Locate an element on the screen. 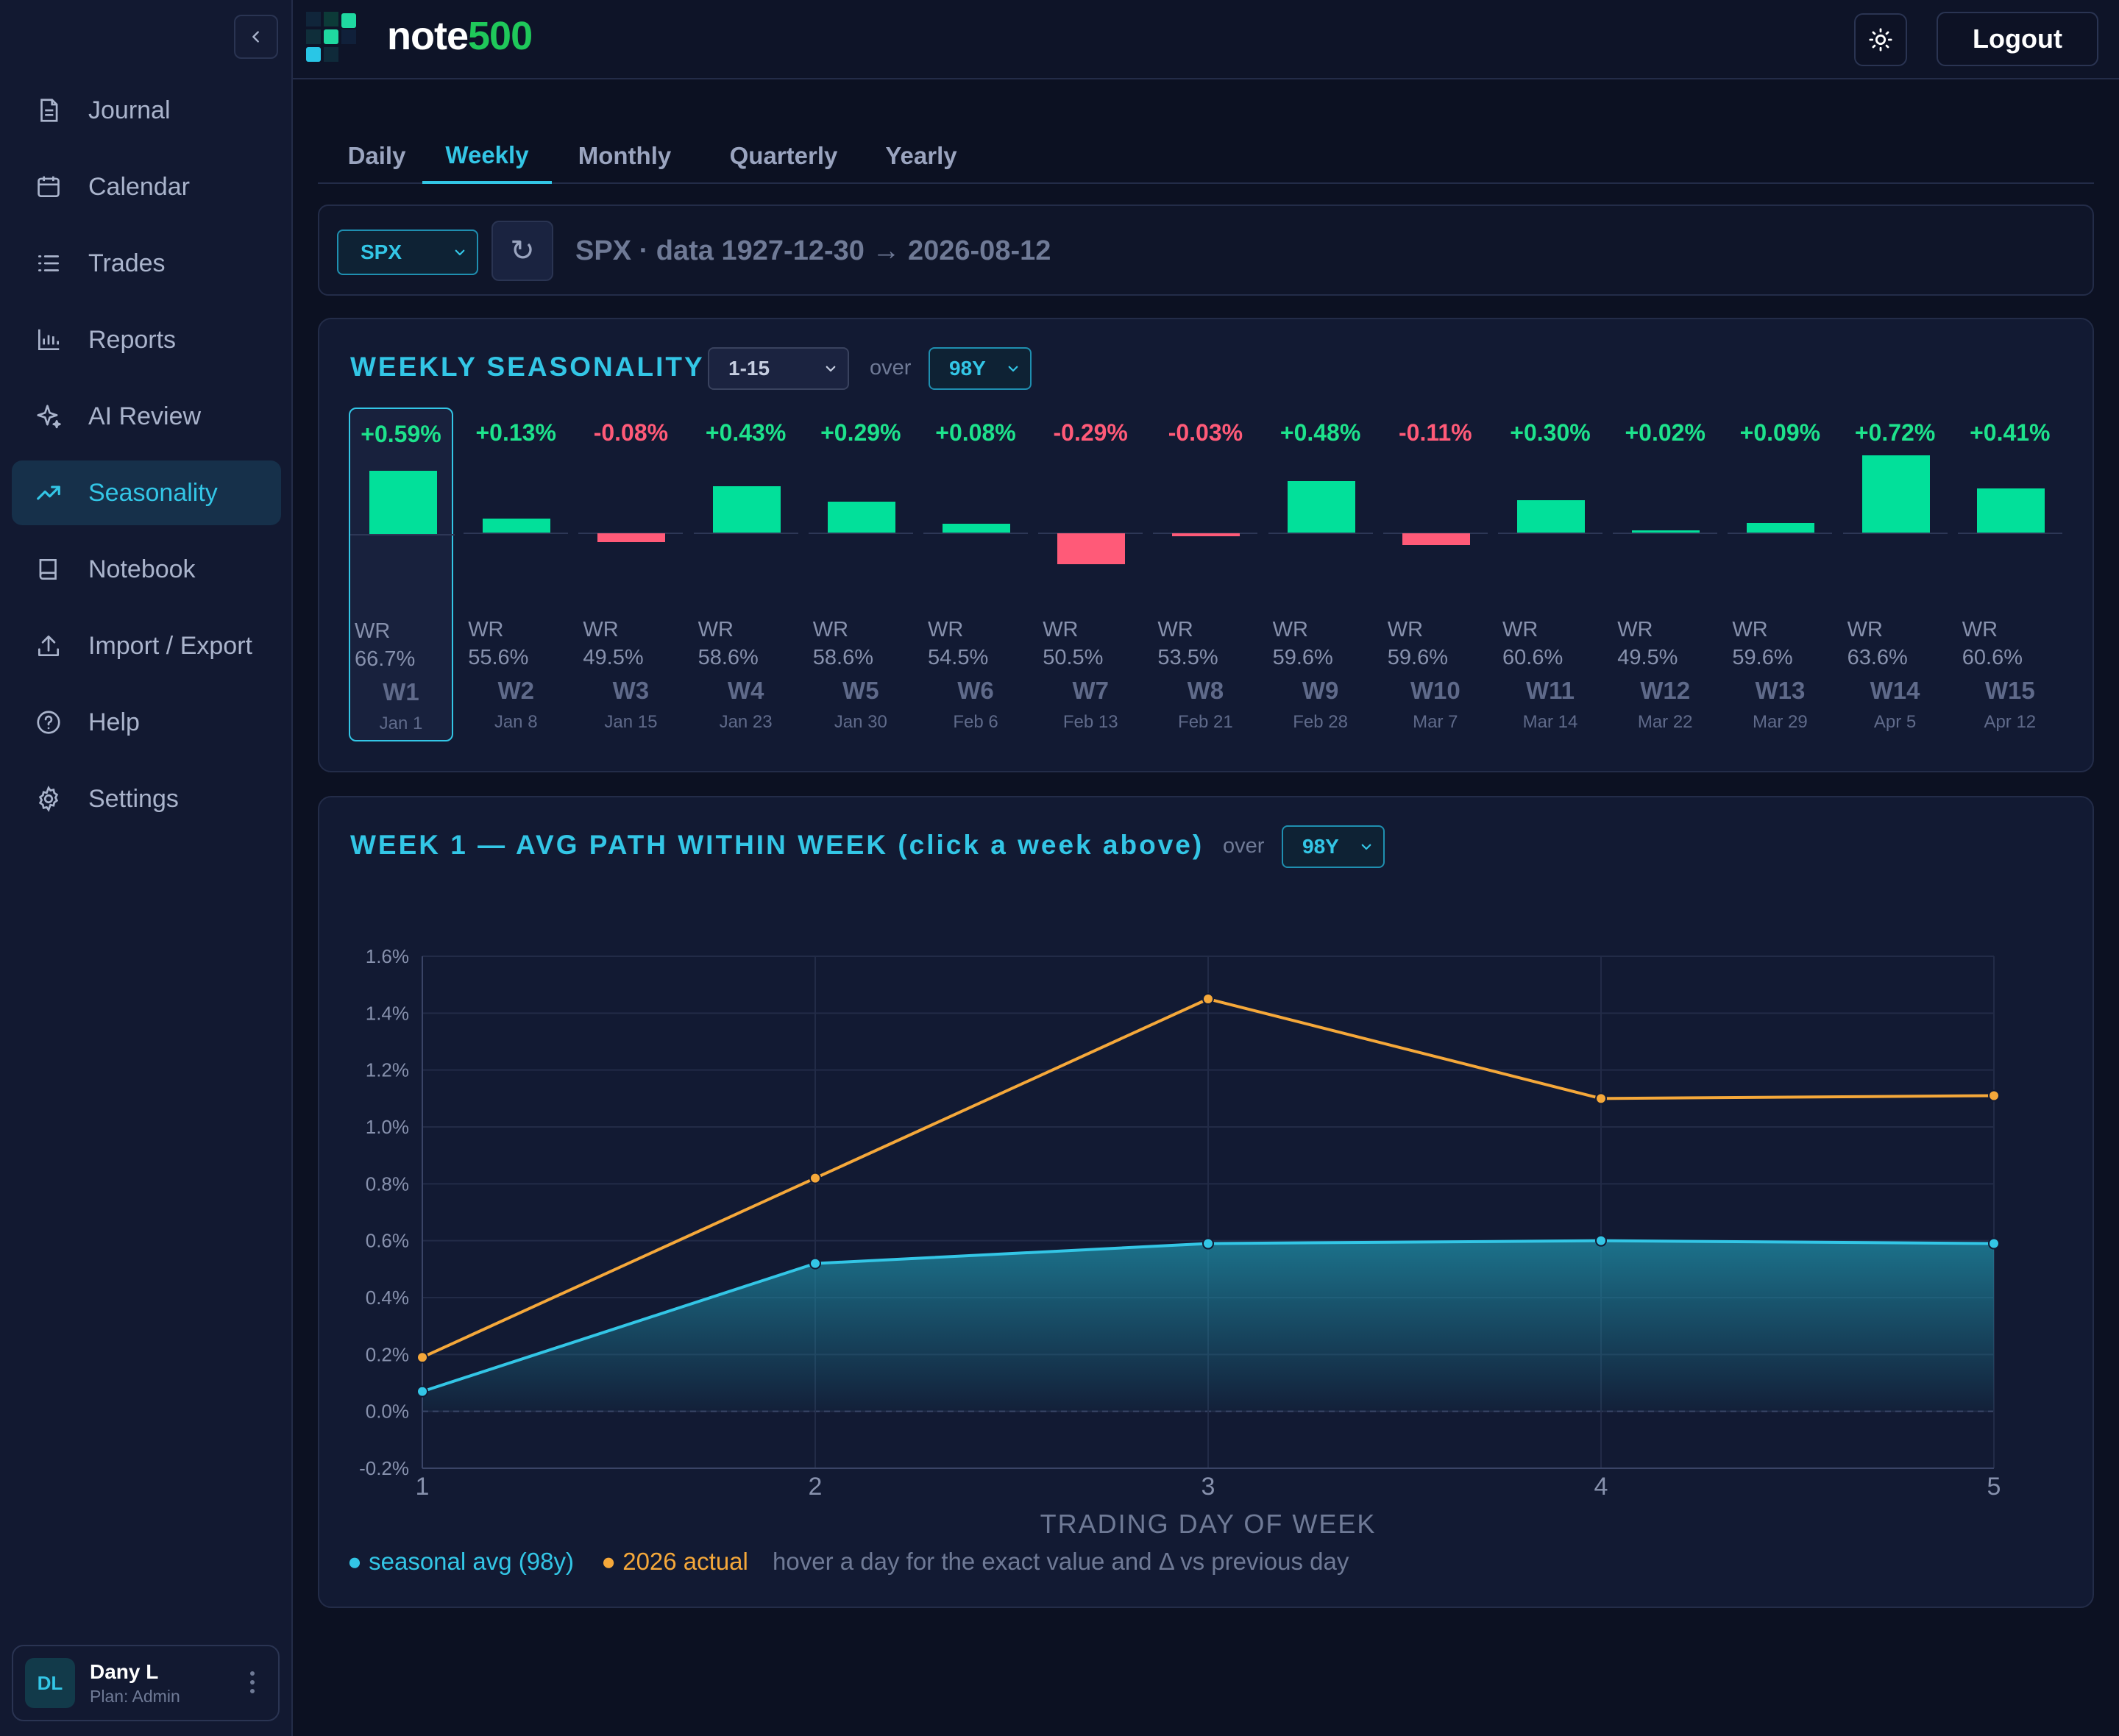  week-column: +0.43% WR 58.6% W4 Jan 23 is located at coordinates (746, 574).